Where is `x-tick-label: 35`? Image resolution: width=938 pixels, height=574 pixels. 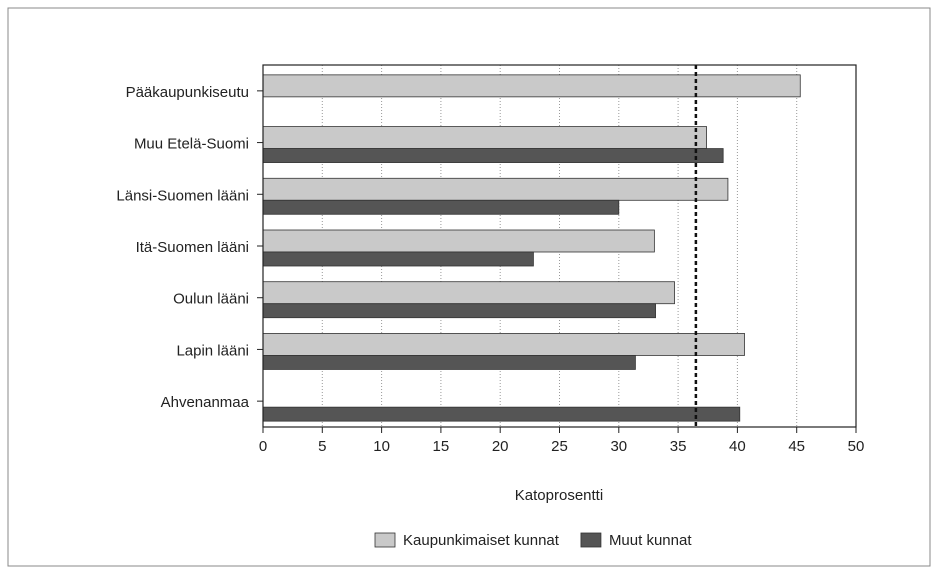 x-tick-label: 35 is located at coordinates (678, 446).